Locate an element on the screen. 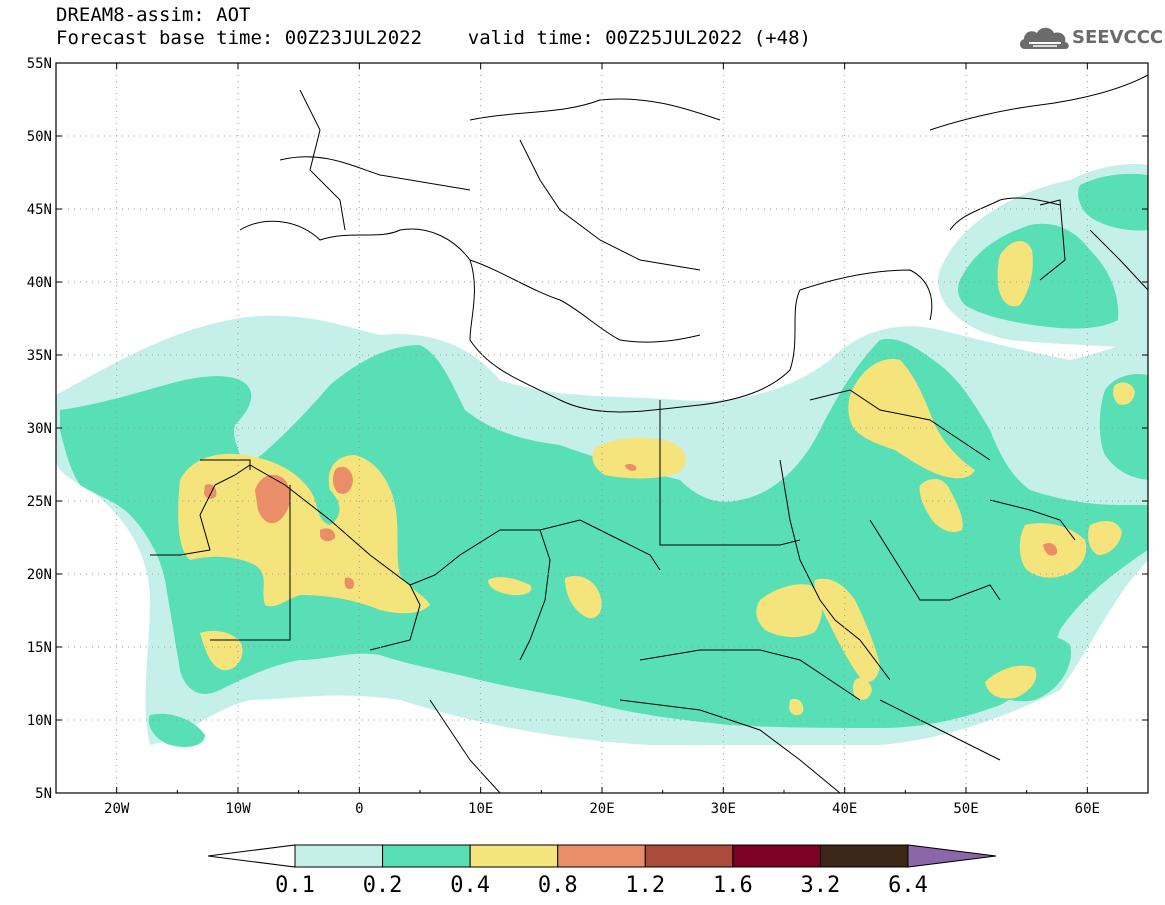  lat-tick-label: 35N is located at coordinates (39, 356).